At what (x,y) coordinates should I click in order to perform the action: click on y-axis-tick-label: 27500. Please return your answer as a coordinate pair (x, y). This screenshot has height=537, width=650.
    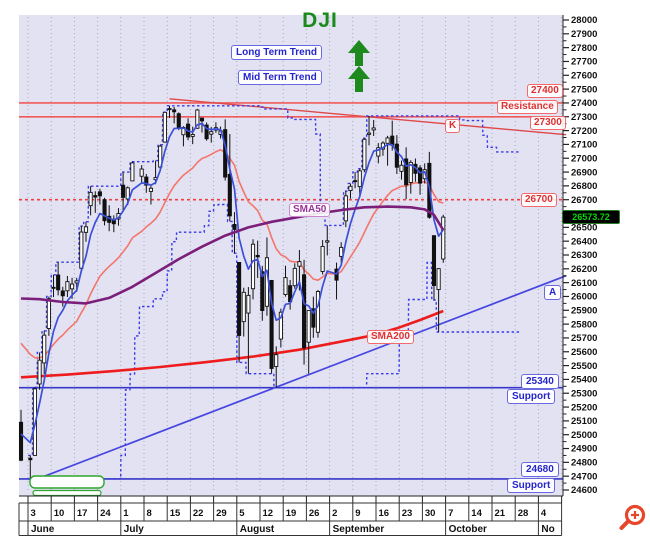
    Looking at the image, I should click on (584, 89).